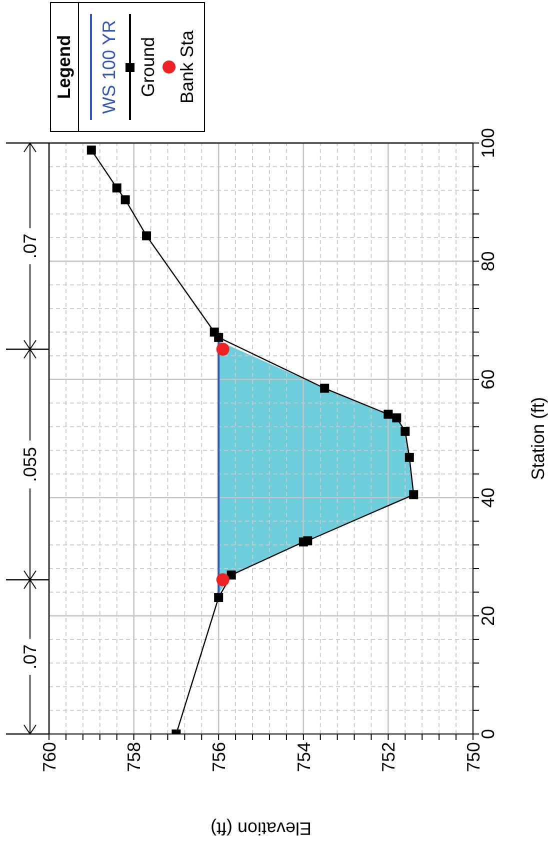 Image resolution: width=550 pixels, height=849 pixels. Describe the element at coordinates (488, 261) in the screenshot. I see `y-tick-label: 80` at that location.